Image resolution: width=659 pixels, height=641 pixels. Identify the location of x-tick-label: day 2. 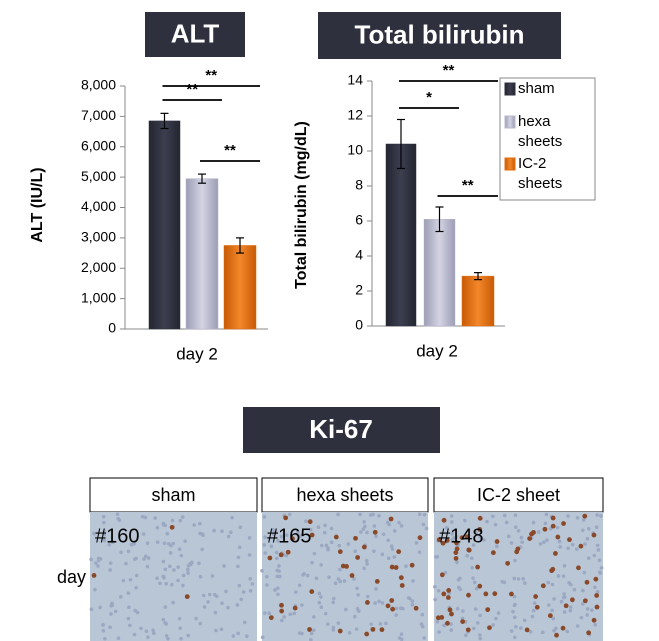
(197, 353).